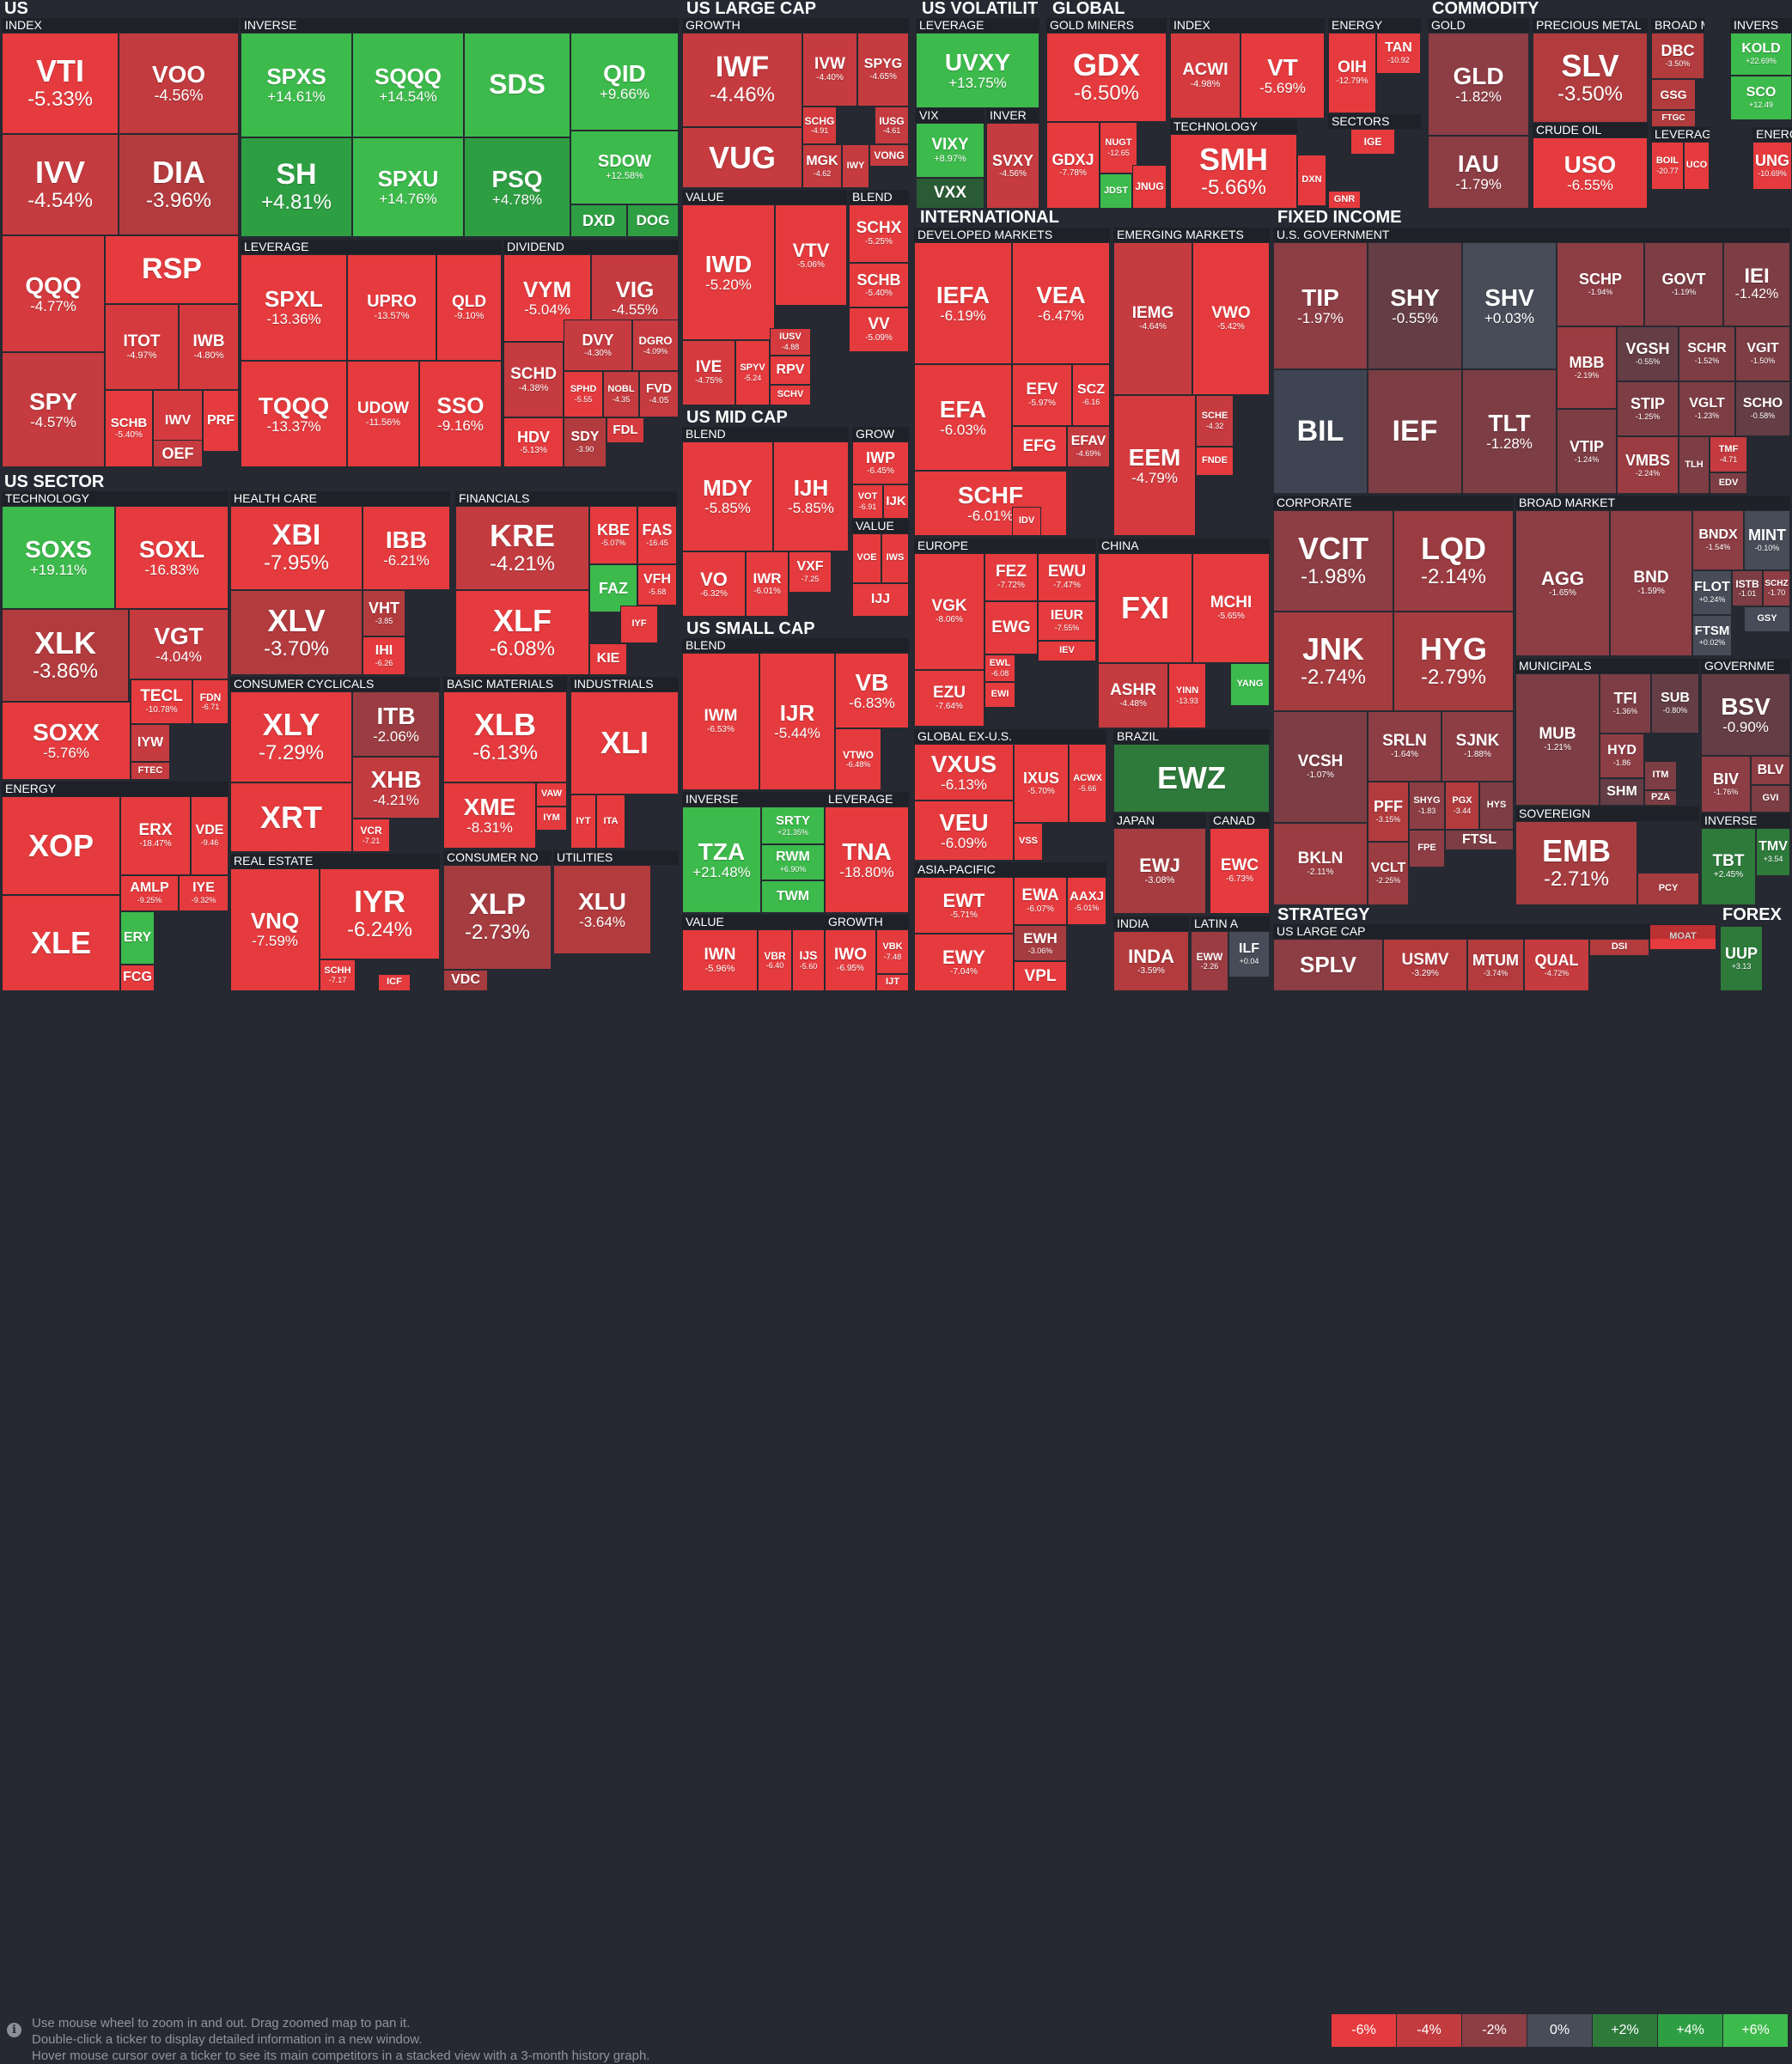  I want to click on ticker-xli: XLI, so click(624, 743).